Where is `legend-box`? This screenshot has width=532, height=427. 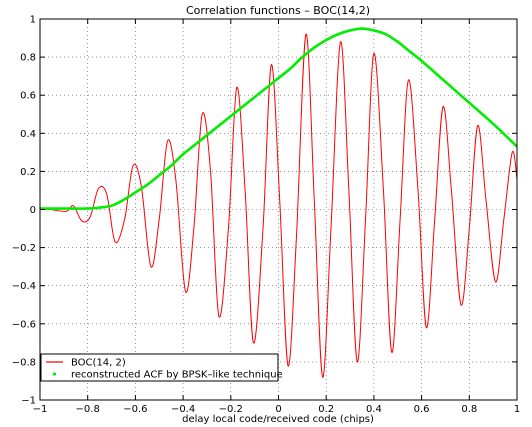 legend-box is located at coordinates (159, 367).